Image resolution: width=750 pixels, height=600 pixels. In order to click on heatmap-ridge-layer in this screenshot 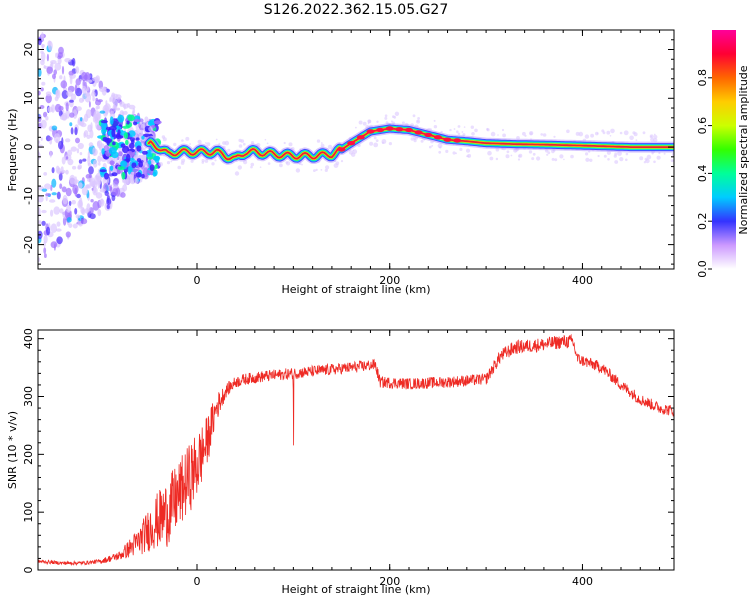, I will do `click(408, 144)`.